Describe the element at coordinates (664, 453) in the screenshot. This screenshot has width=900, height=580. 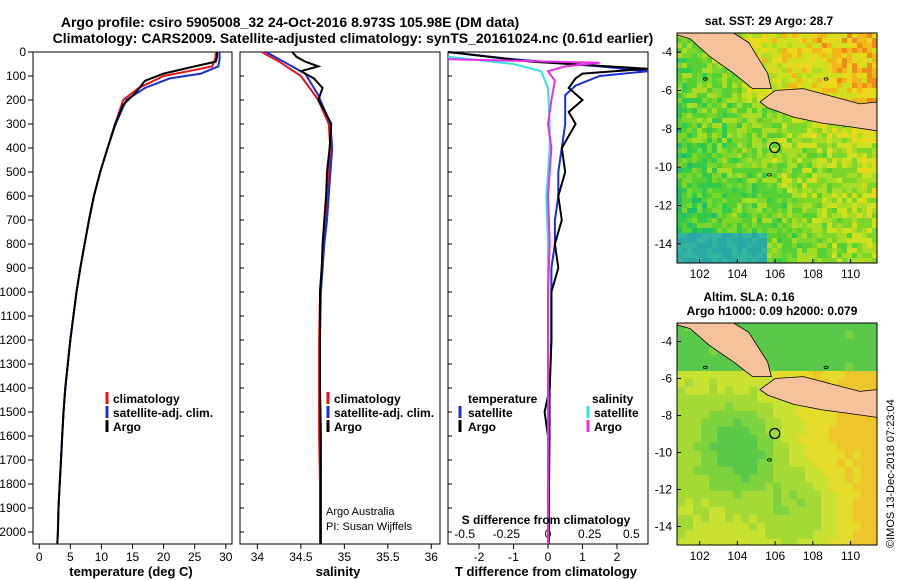
I see `map-y-tick-label: -10` at that location.